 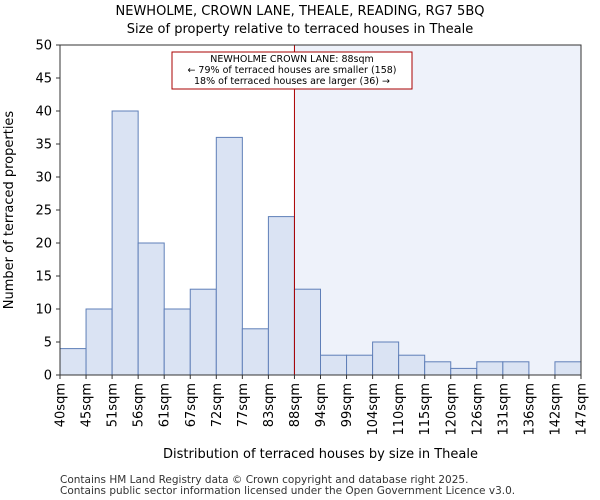 I want to click on x-tick-label: 61sqm, so click(x=165, y=405).